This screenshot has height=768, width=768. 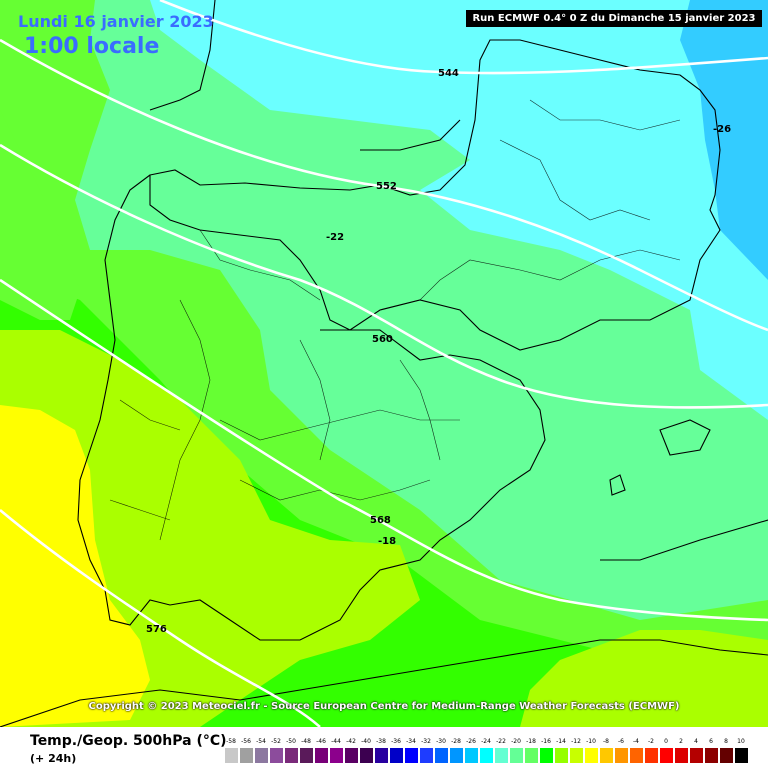 What do you see at coordinates (501, 741) in the screenshot?
I see `scale-tick: -22` at bounding box center [501, 741].